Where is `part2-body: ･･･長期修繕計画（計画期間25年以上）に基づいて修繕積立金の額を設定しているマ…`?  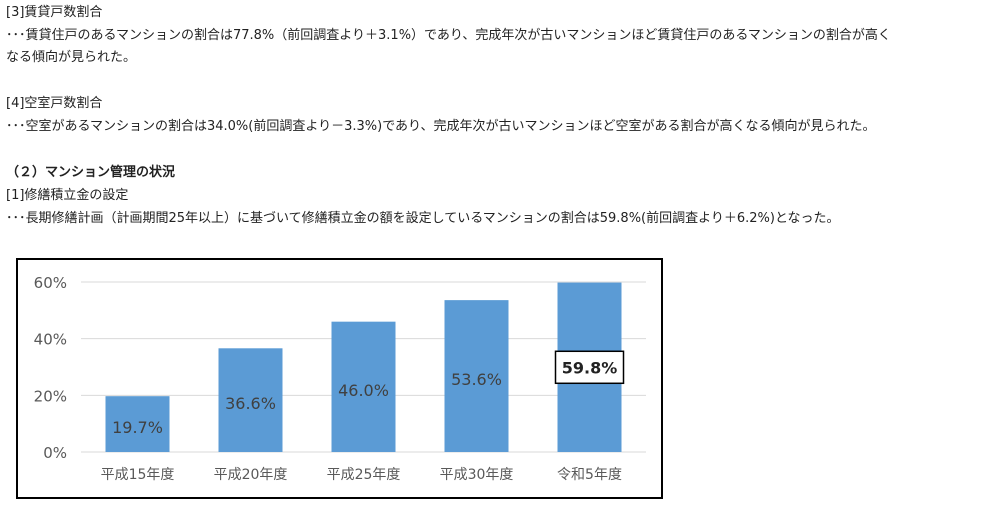
part2-body: ･･･長期修繕計画（計画期間25年以上）に基づいて修繕積立金の額を設定しているマ… is located at coordinates (423, 218).